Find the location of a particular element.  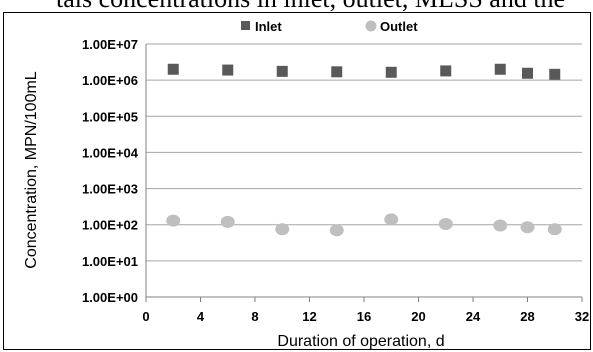

y-tick-label: 1.00E+04 is located at coordinates (110, 152).